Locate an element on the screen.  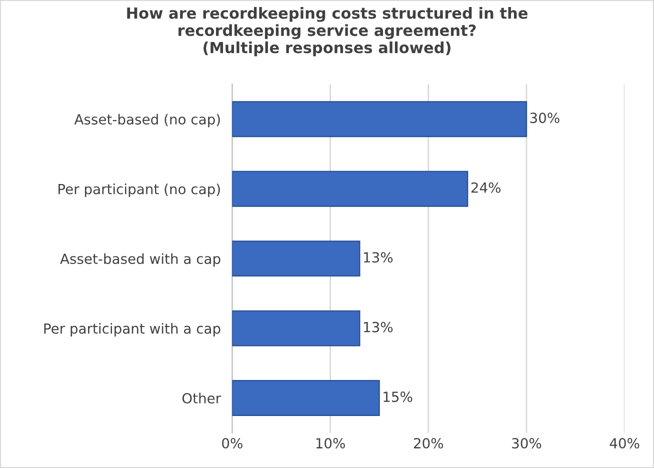
data-label: 15% is located at coordinates (398, 397).